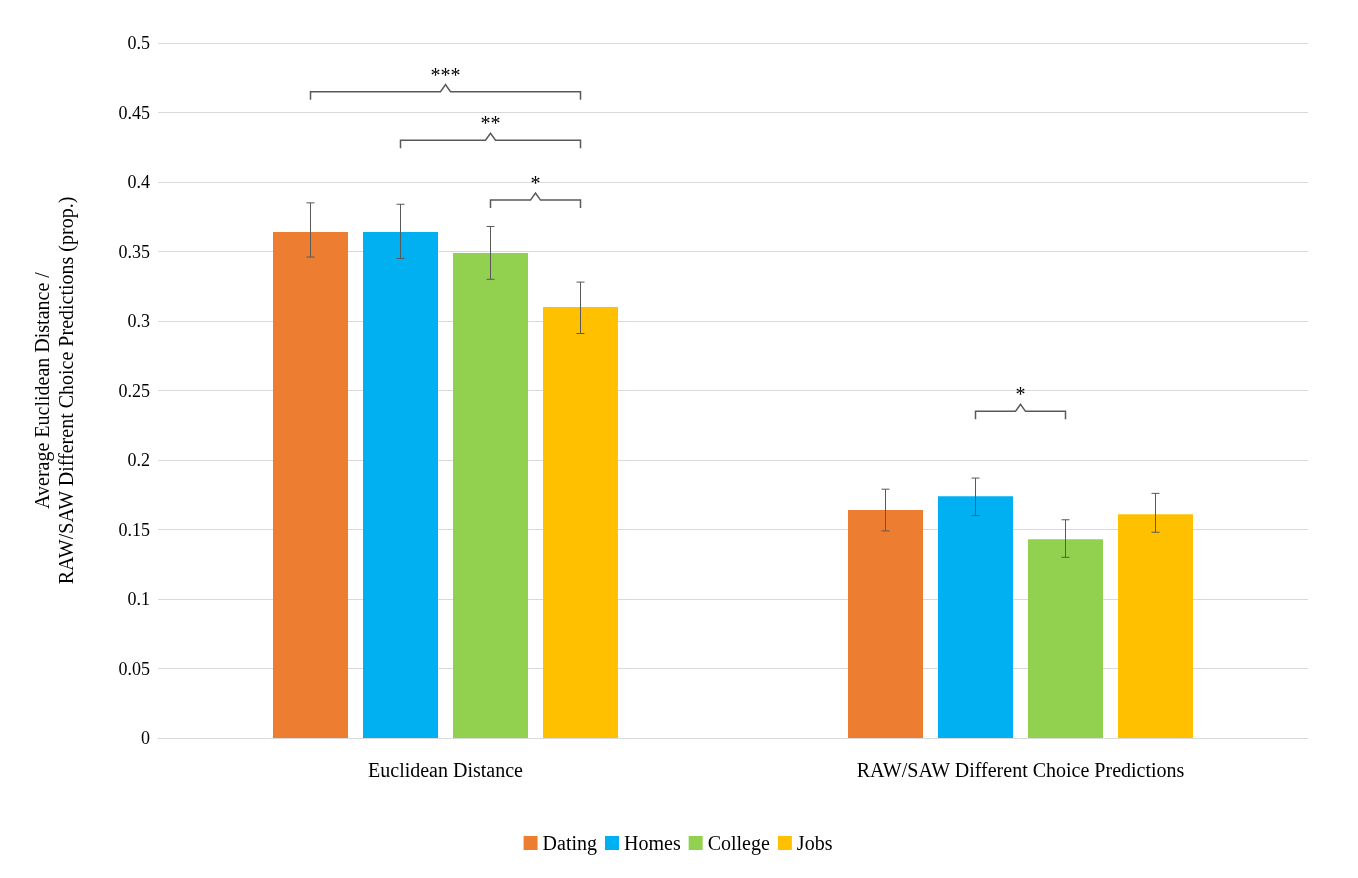  What do you see at coordinates (445, 74) in the screenshot?
I see `annotation: ***` at bounding box center [445, 74].